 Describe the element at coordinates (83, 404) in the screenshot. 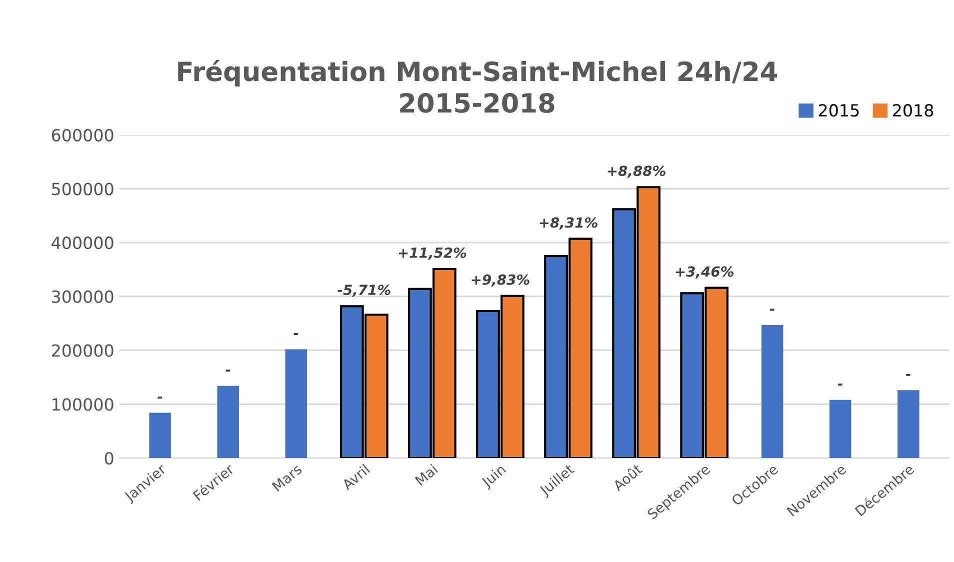

I see `y-tick-label: 100000` at that location.